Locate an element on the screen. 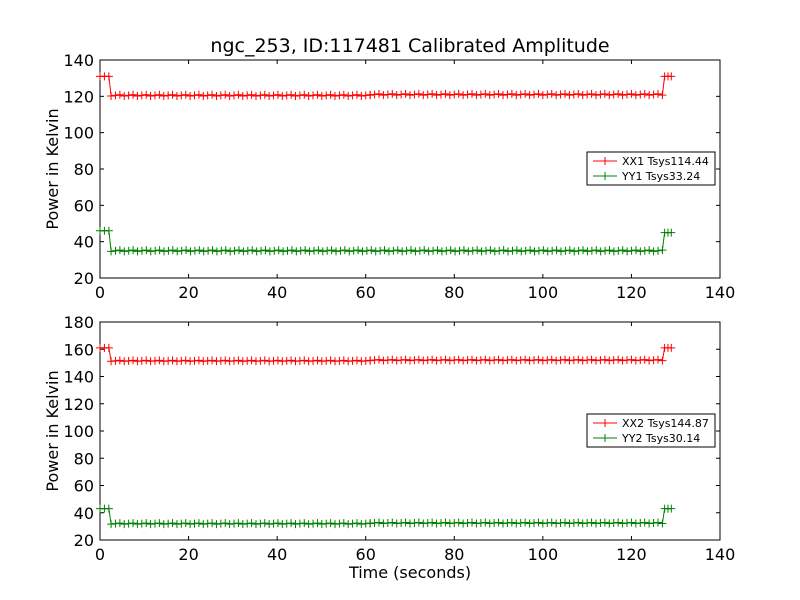  x-tick-label: 20 is located at coordinates (188, 554).